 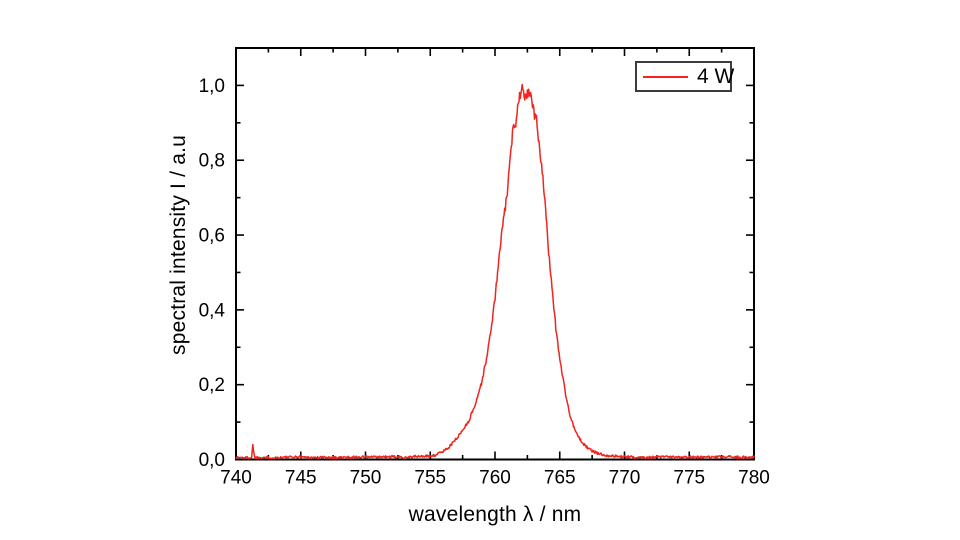 What do you see at coordinates (212, 236) in the screenshot?
I see `y-tick-label: 0,6` at bounding box center [212, 236].